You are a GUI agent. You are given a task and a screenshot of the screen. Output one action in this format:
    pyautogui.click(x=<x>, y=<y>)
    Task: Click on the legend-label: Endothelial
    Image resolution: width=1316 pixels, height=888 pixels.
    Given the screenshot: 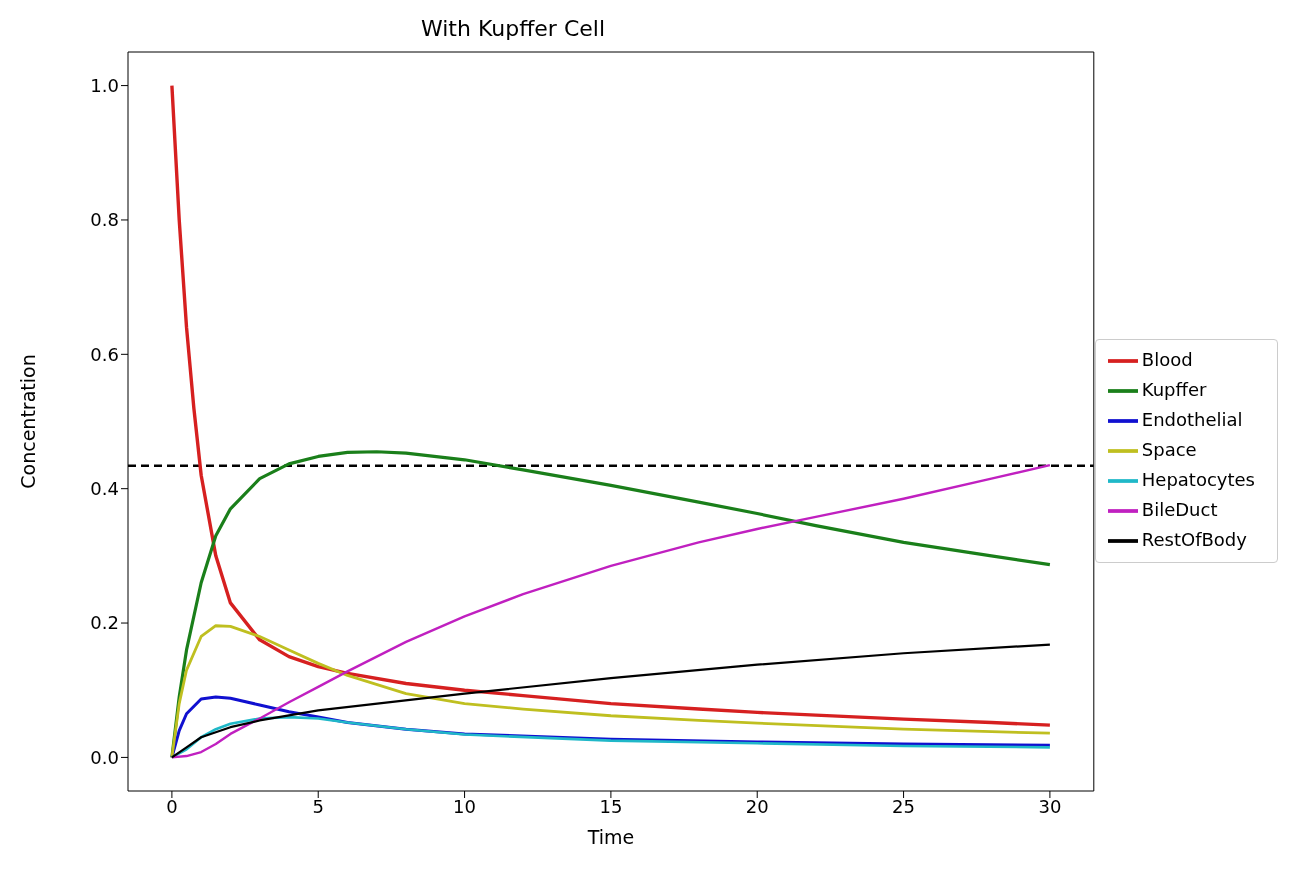 What is the action you would take?
    pyautogui.click(x=1192, y=419)
    